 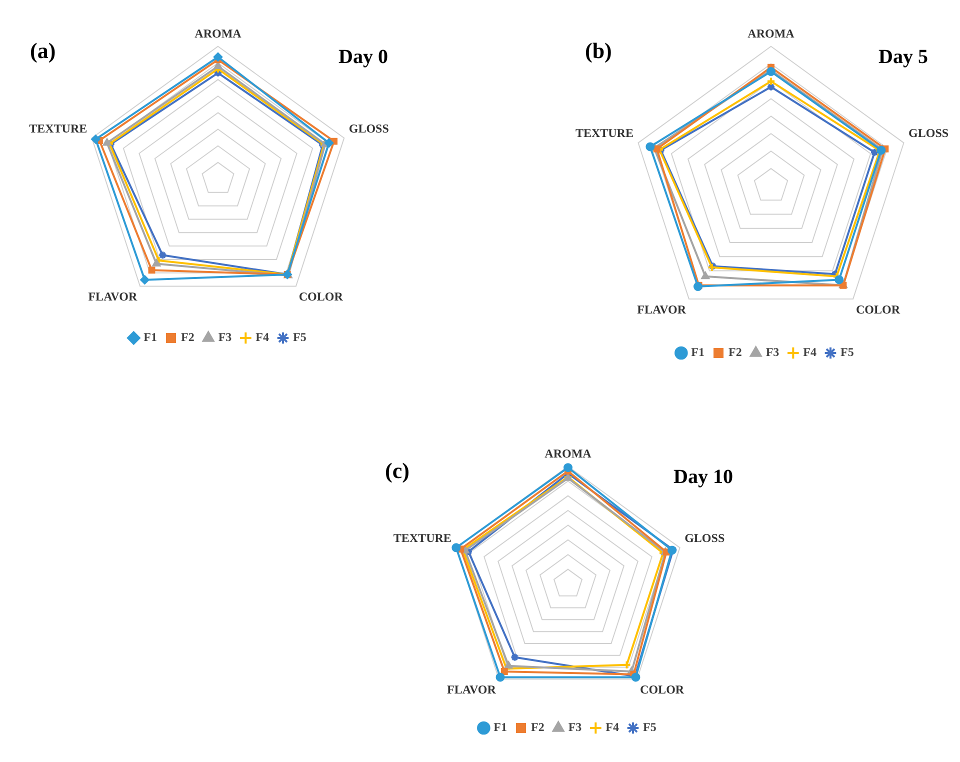 What do you see at coordinates (363, 57) in the screenshot?
I see `text: Day 0` at bounding box center [363, 57].